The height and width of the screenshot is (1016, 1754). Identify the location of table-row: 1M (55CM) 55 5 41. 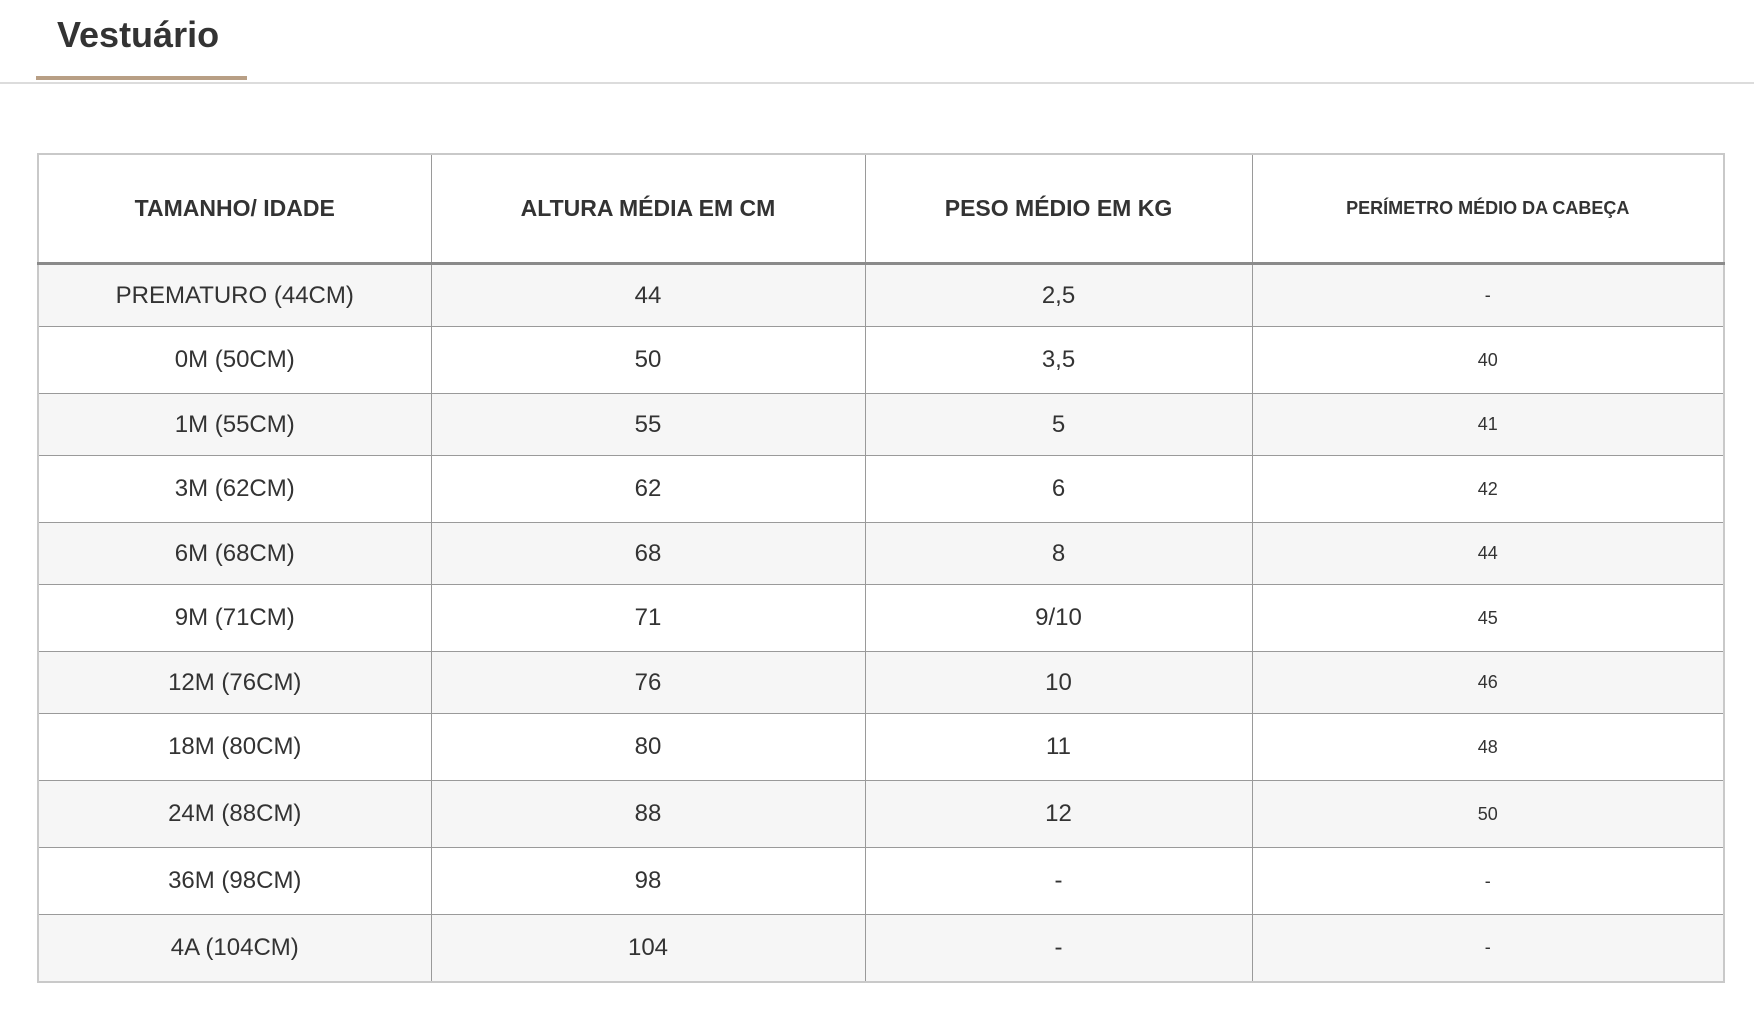
(881, 424).